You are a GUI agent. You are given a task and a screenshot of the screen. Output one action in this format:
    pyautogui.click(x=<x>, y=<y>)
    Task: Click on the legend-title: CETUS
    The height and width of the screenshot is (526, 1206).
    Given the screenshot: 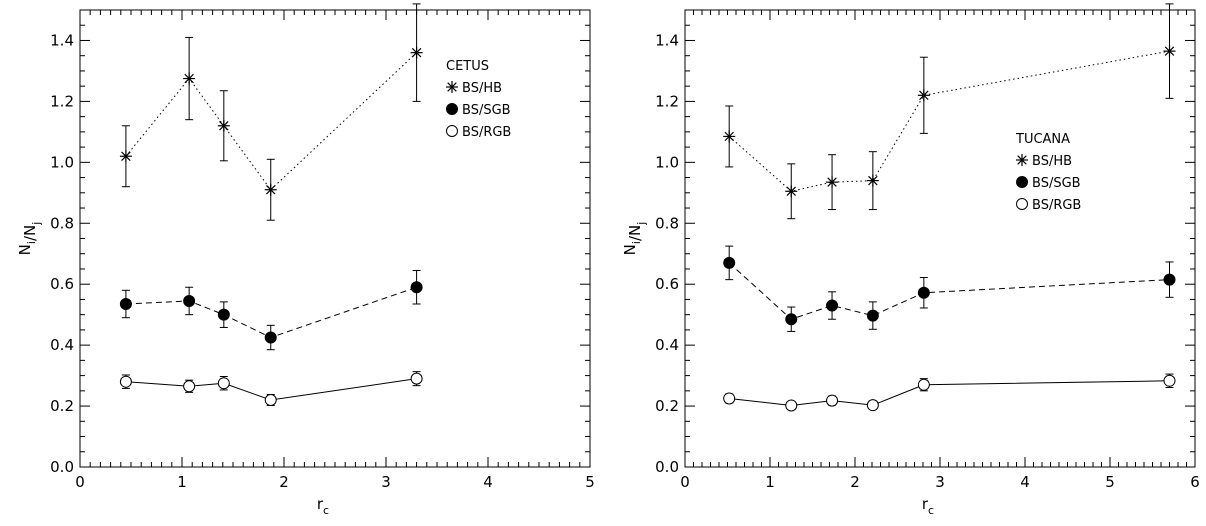 What is the action you would take?
    pyautogui.click(x=467, y=66)
    